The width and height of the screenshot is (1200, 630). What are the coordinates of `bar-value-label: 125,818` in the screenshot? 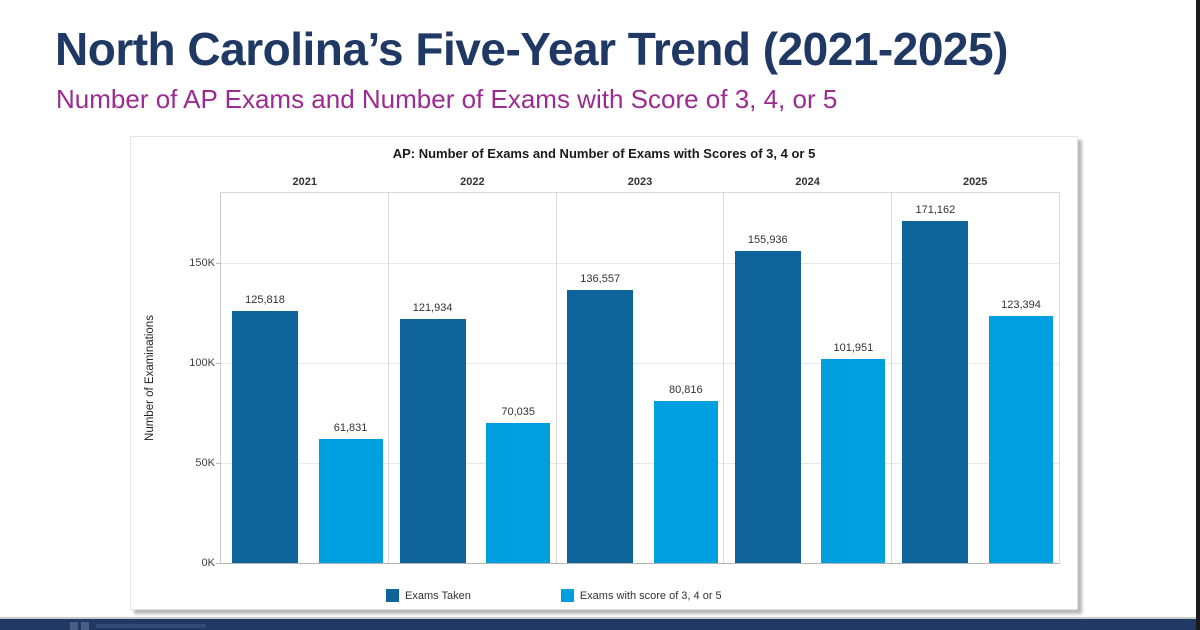 It's located at (265, 300).